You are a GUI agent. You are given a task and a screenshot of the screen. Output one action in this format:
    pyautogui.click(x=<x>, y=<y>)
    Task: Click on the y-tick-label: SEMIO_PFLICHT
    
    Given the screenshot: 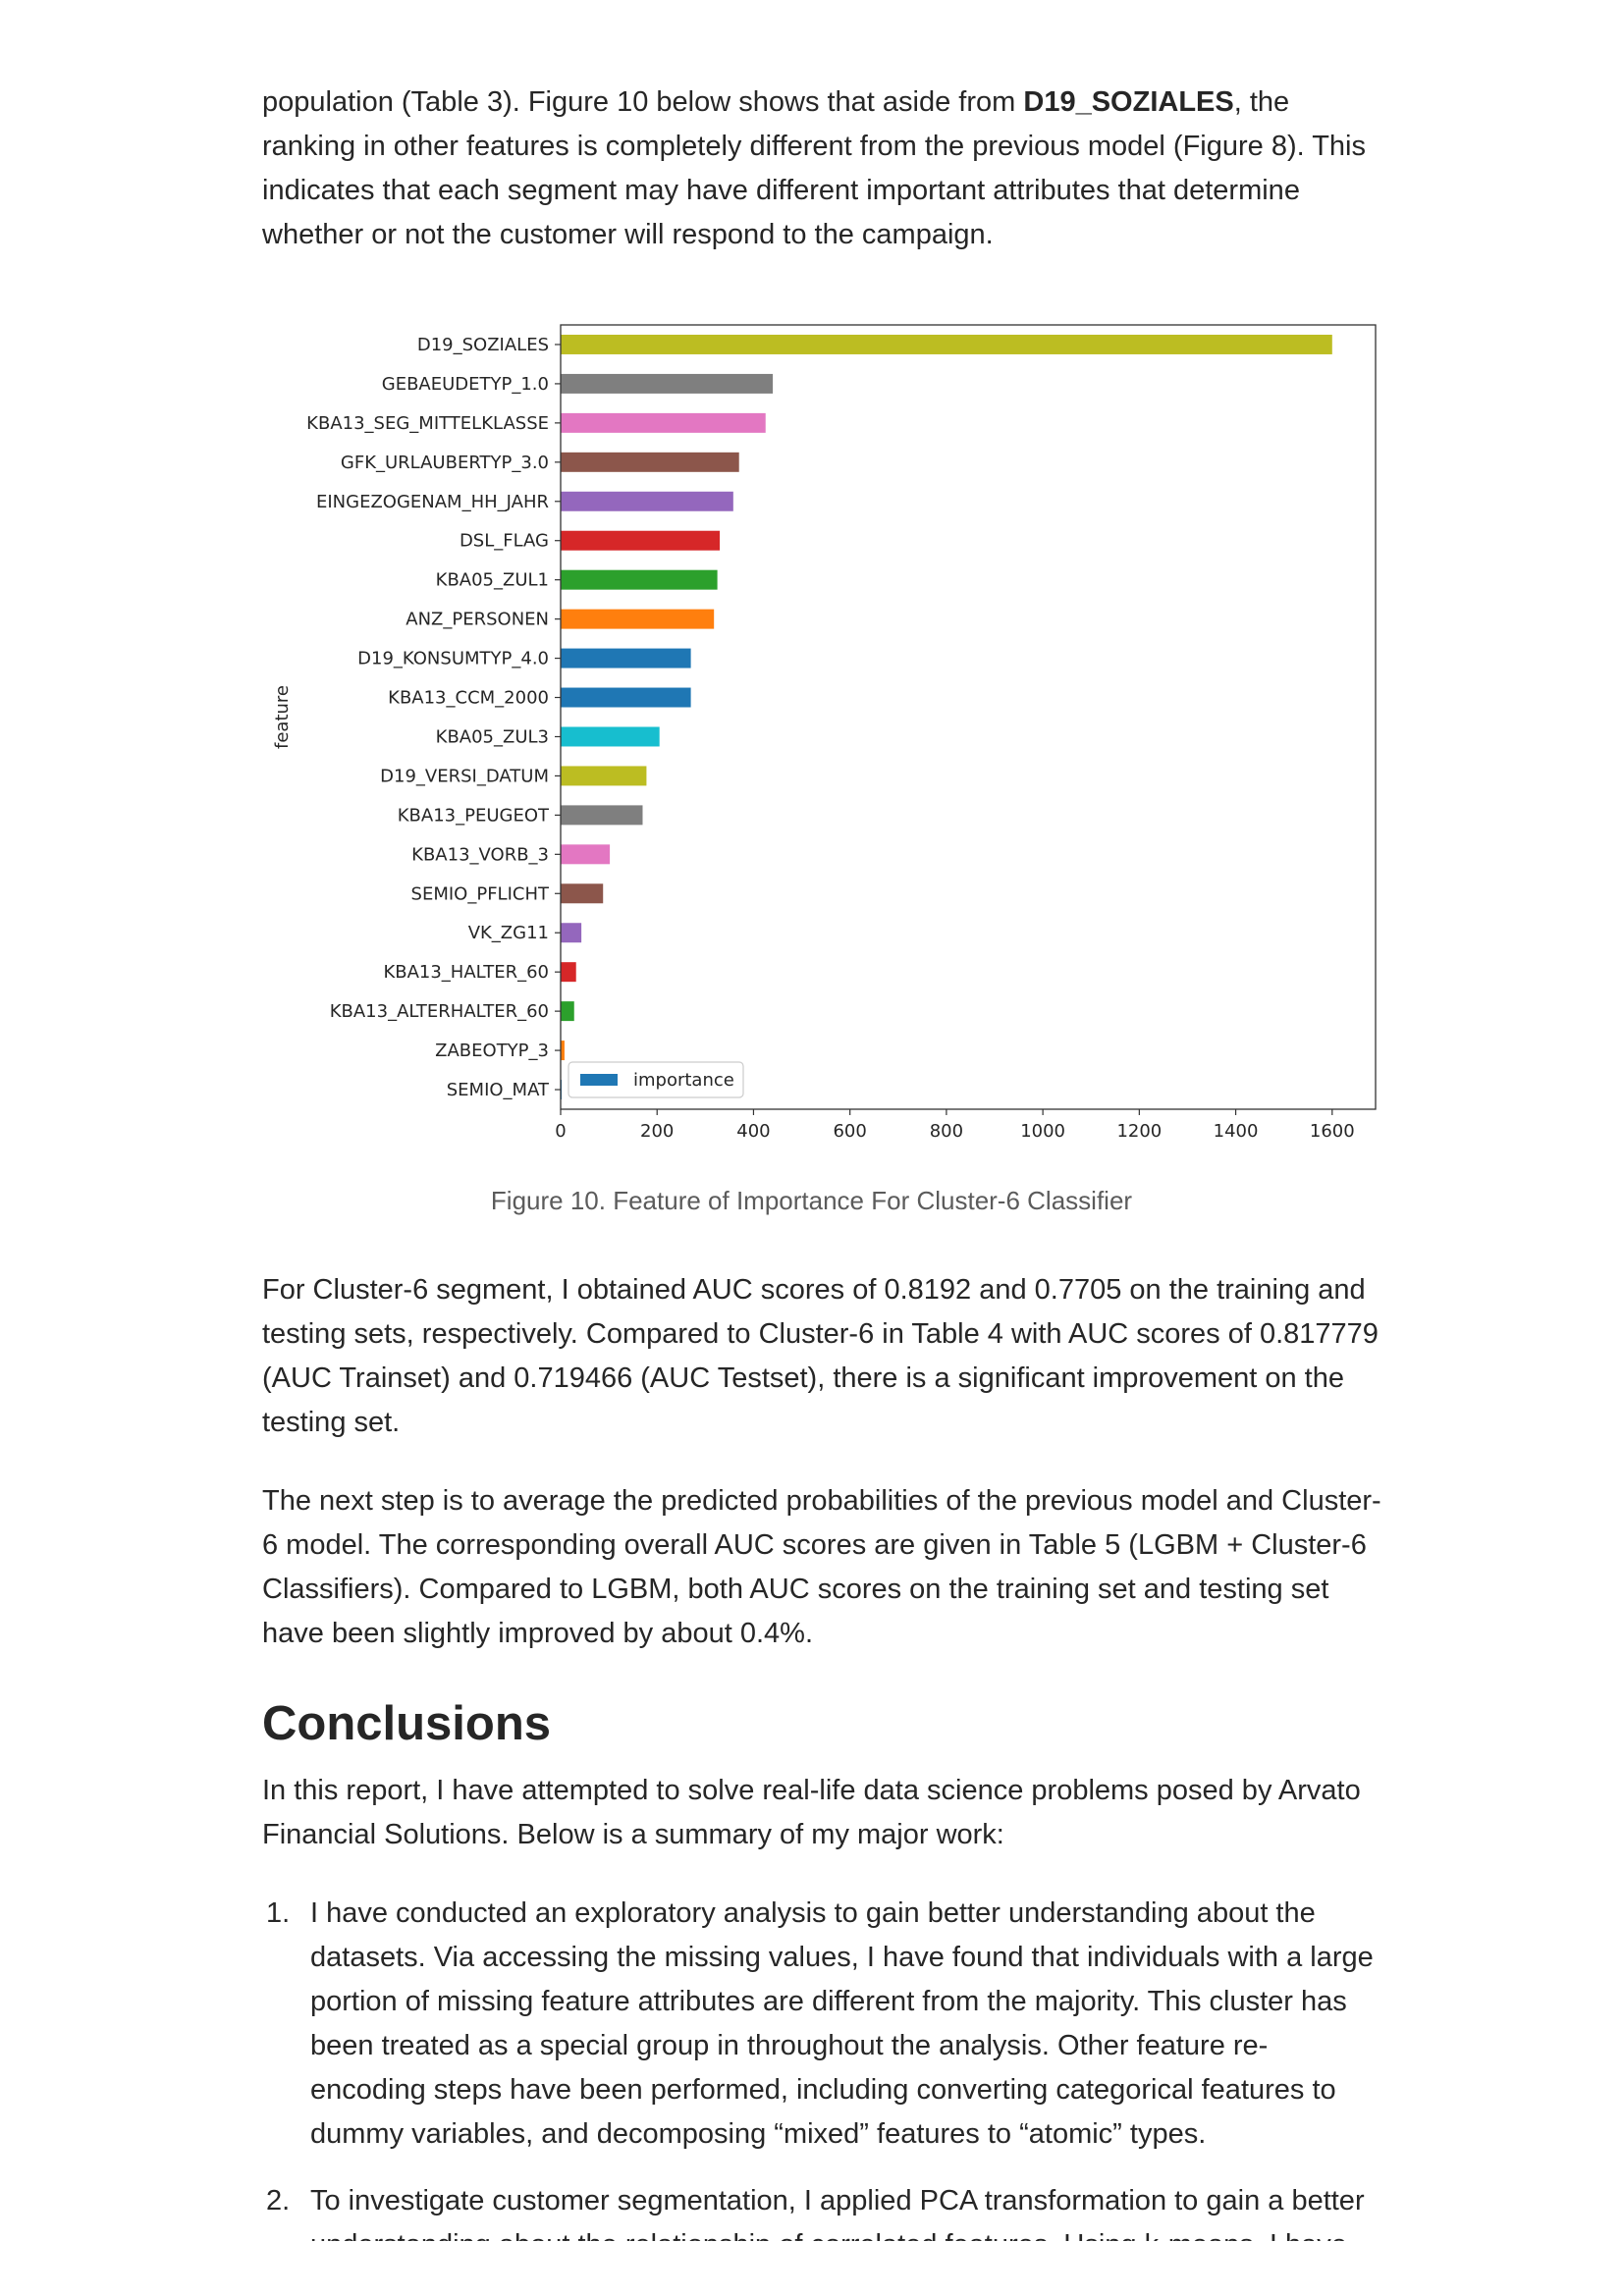 What is the action you would take?
    pyautogui.click(x=480, y=893)
    